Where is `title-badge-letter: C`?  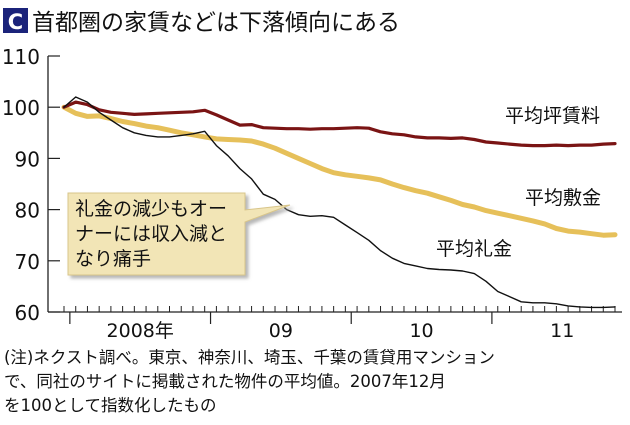
title-badge-letter: C is located at coordinates (15, 22).